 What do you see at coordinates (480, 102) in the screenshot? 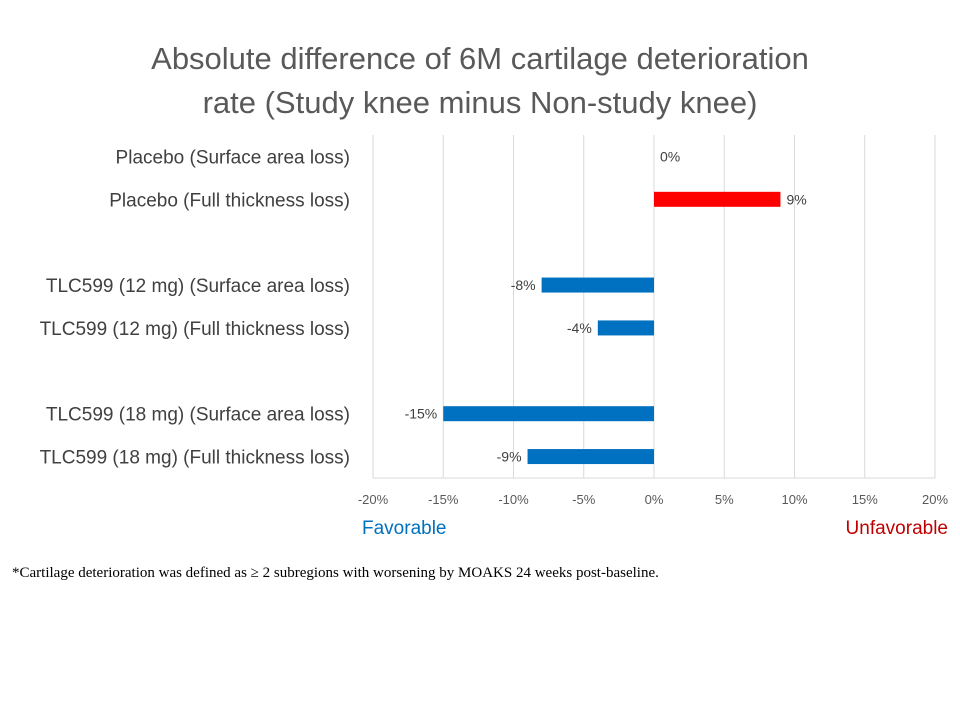
I see `chart-title-line-2: rate (Study knee minus Non-study knee)` at bounding box center [480, 102].